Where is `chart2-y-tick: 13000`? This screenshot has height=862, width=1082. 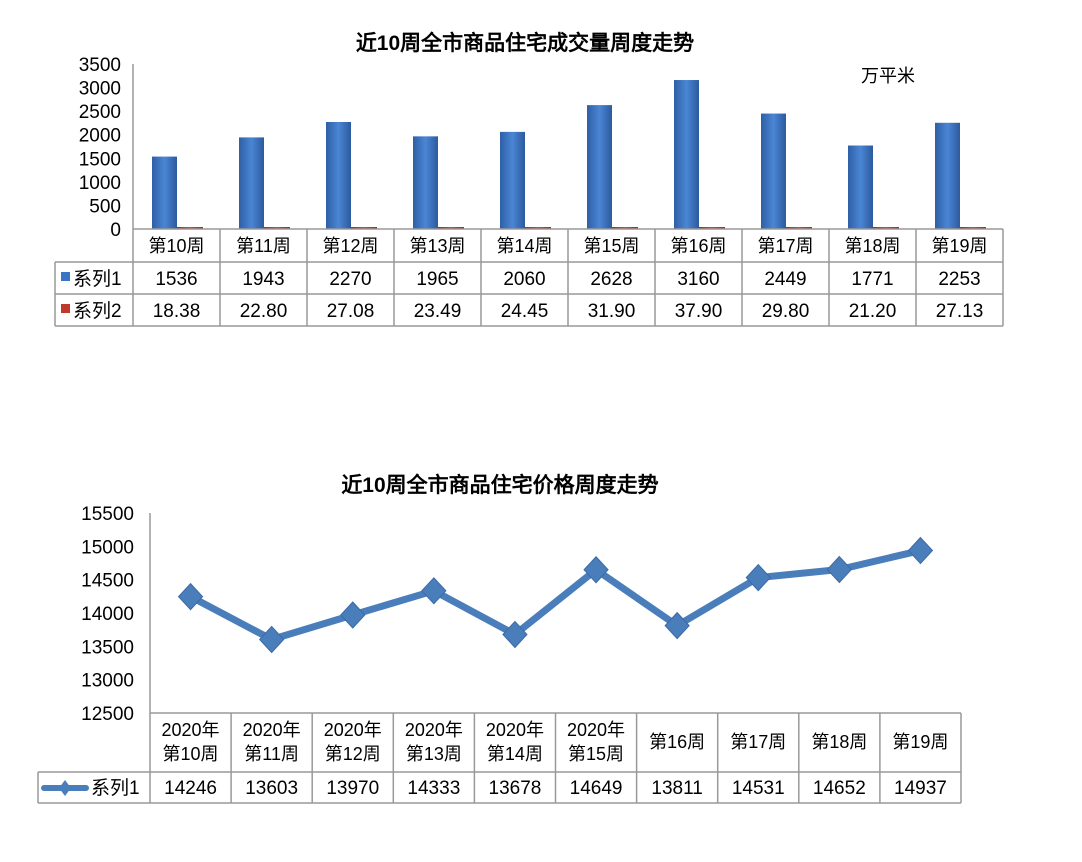
chart2-y-tick: 13000 is located at coordinates (107, 681).